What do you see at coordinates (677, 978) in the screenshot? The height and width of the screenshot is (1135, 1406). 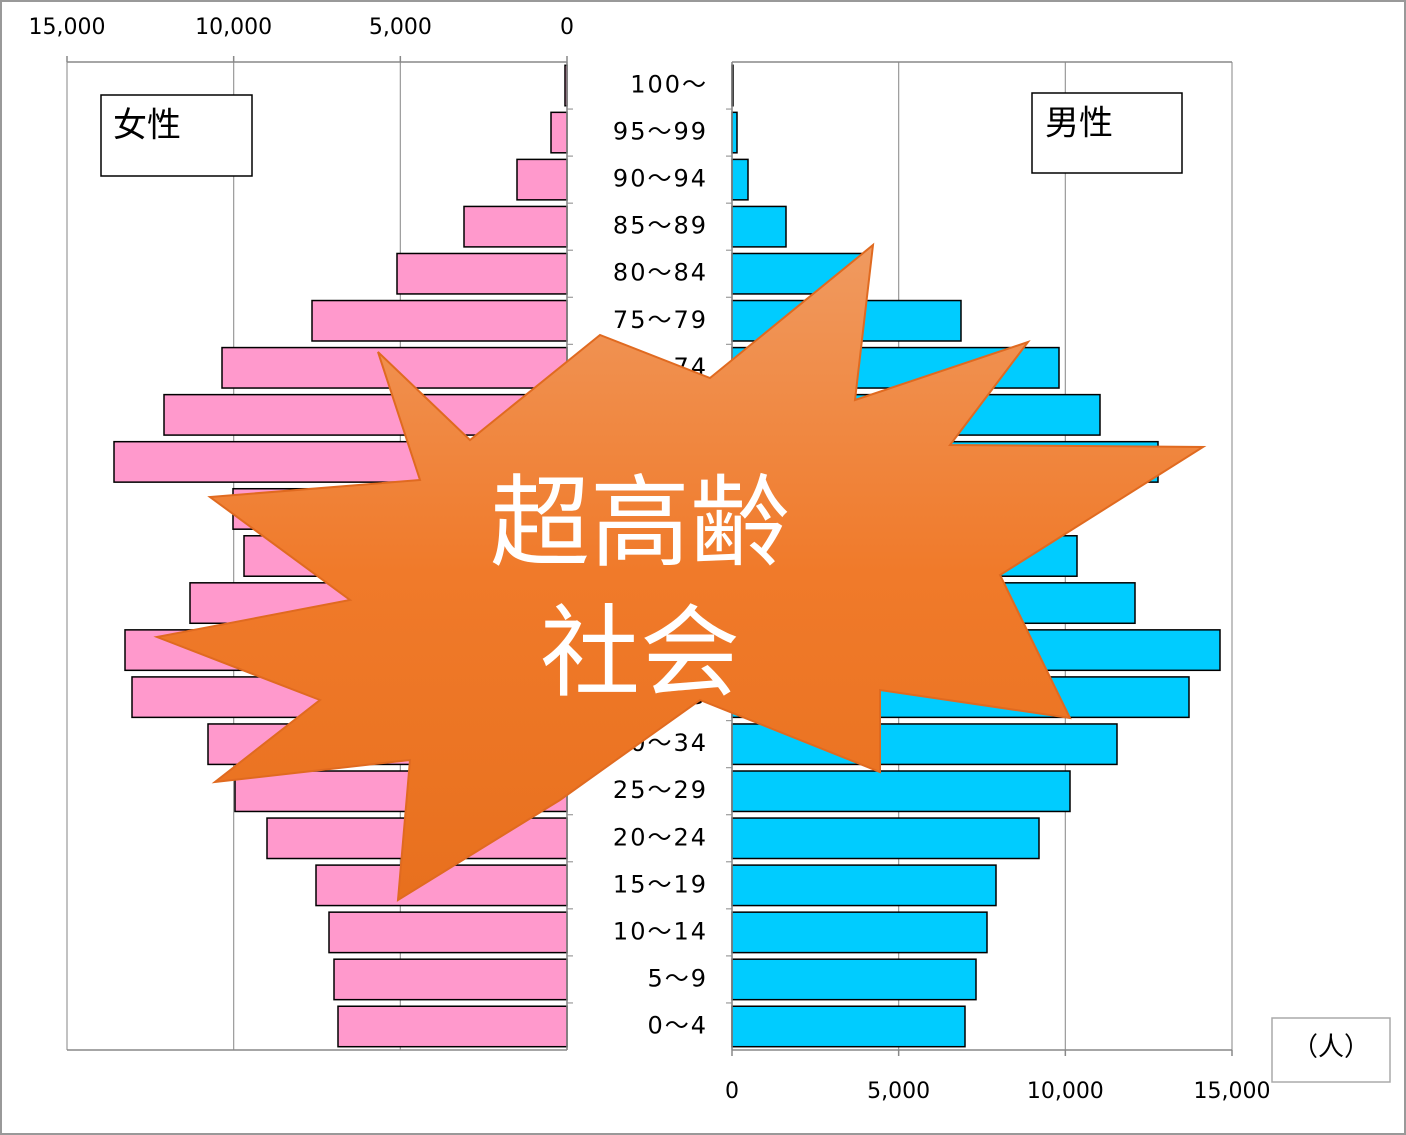 I see `category-label: 5～9` at bounding box center [677, 978].